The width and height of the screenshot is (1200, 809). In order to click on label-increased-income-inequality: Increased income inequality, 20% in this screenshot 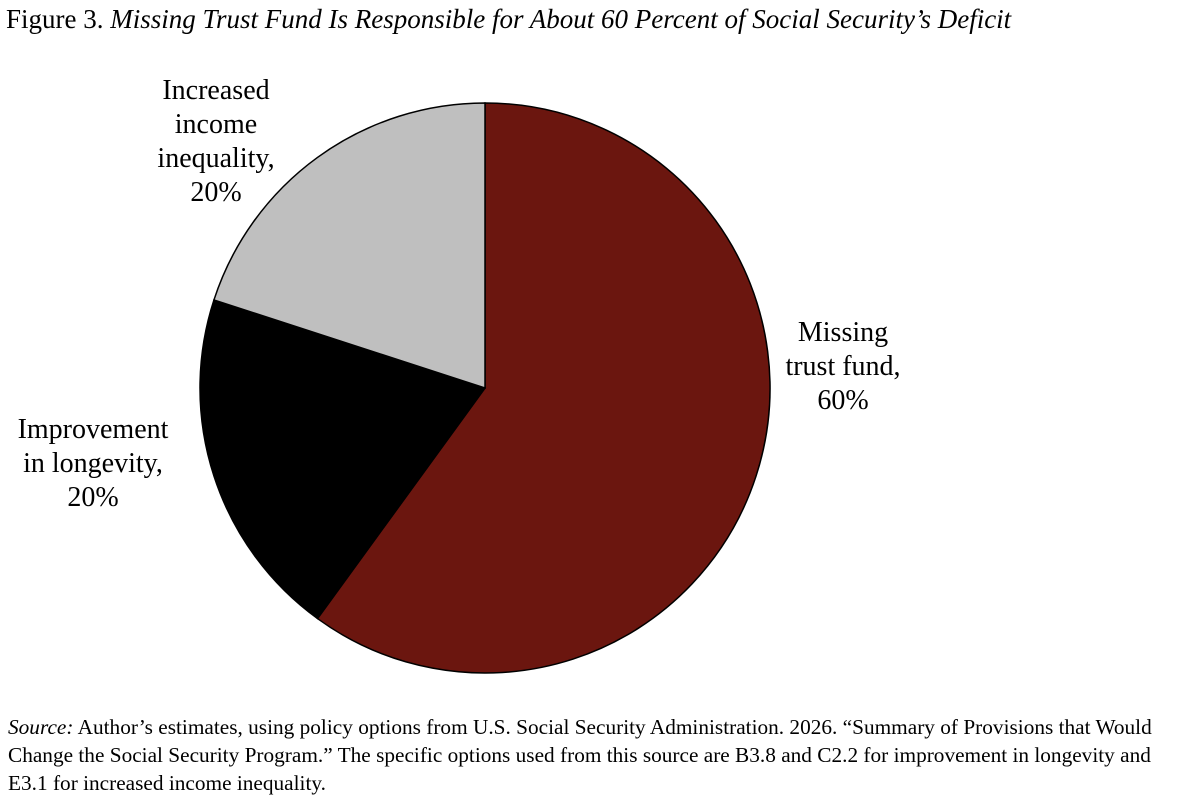, I will do `click(216, 141)`.